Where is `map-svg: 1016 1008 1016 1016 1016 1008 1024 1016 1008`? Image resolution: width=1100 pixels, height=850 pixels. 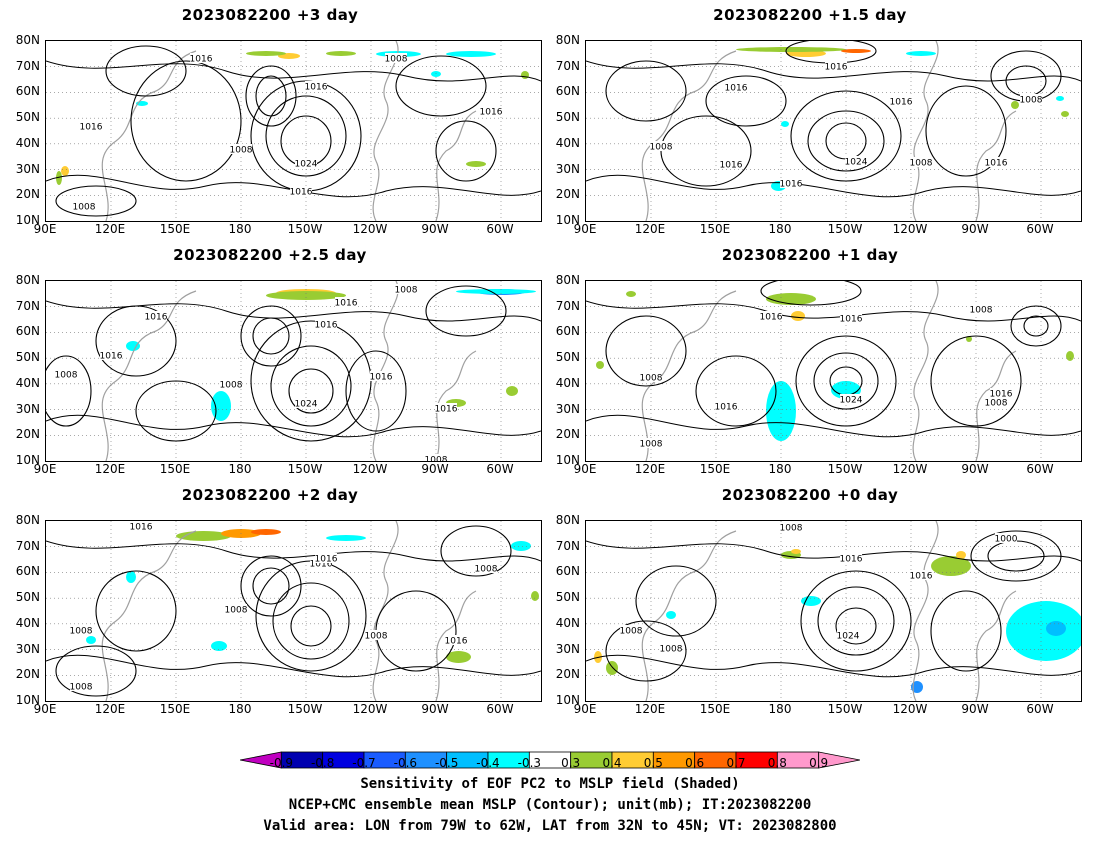
map-svg: 1016 1008 1016 1016 1016 1008 1024 1016 1008 is located at coordinates (293, 131).